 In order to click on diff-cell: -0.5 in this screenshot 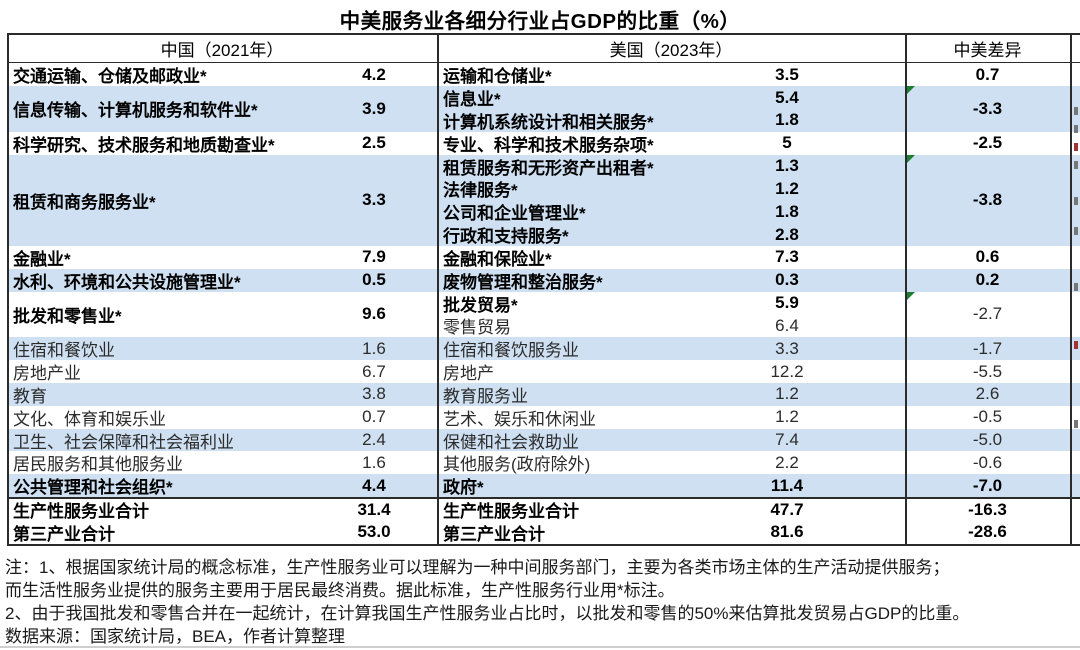, I will do `click(987, 417)`.